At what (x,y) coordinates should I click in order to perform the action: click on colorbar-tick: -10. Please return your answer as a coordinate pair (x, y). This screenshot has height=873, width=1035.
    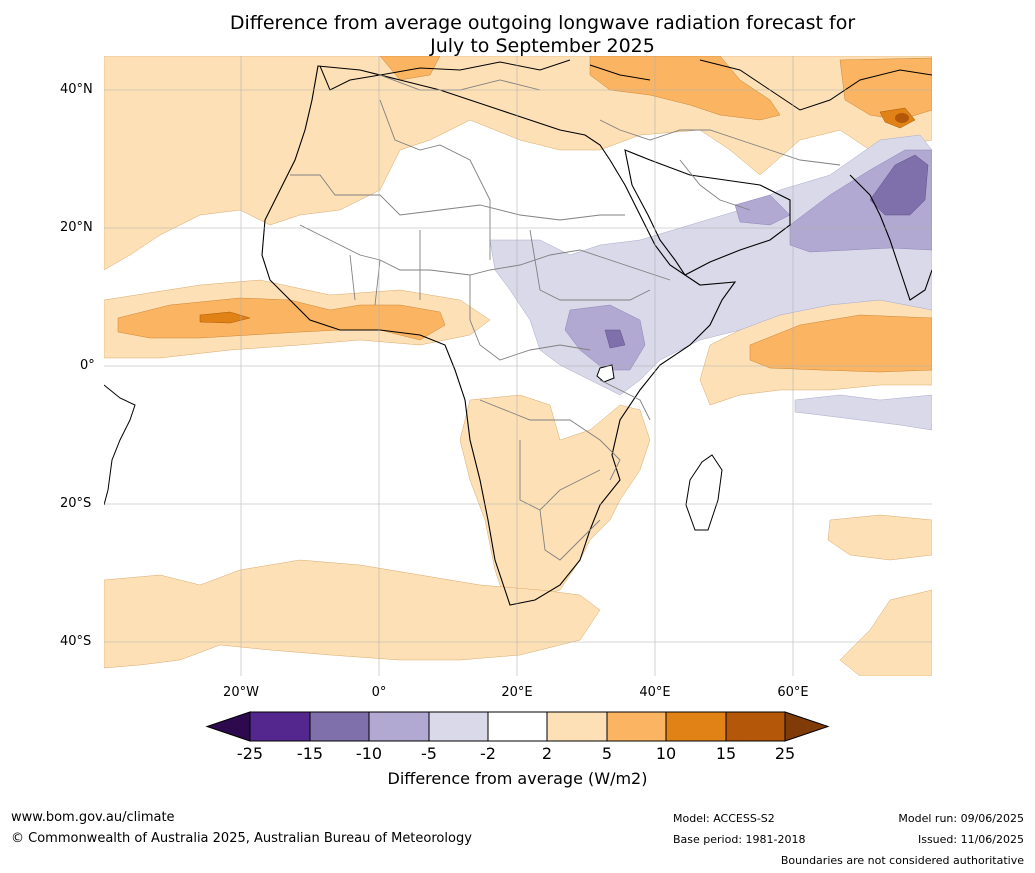
    Looking at the image, I should click on (369, 753).